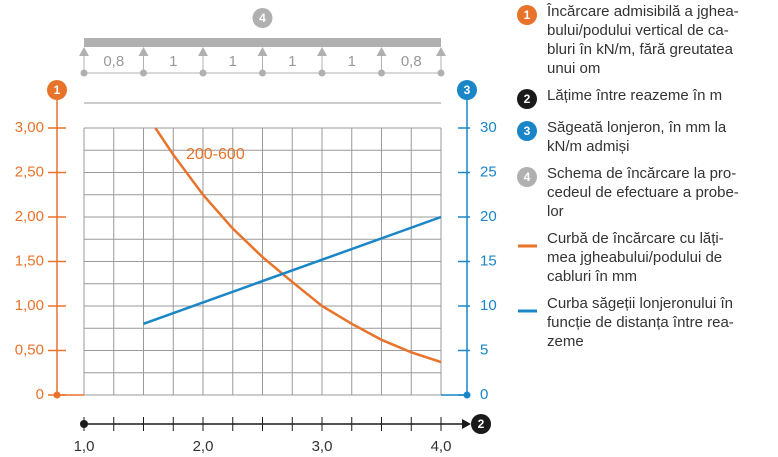 The width and height of the screenshot is (778, 457). I want to click on y-tick-label: 3,00, so click(29, 127).